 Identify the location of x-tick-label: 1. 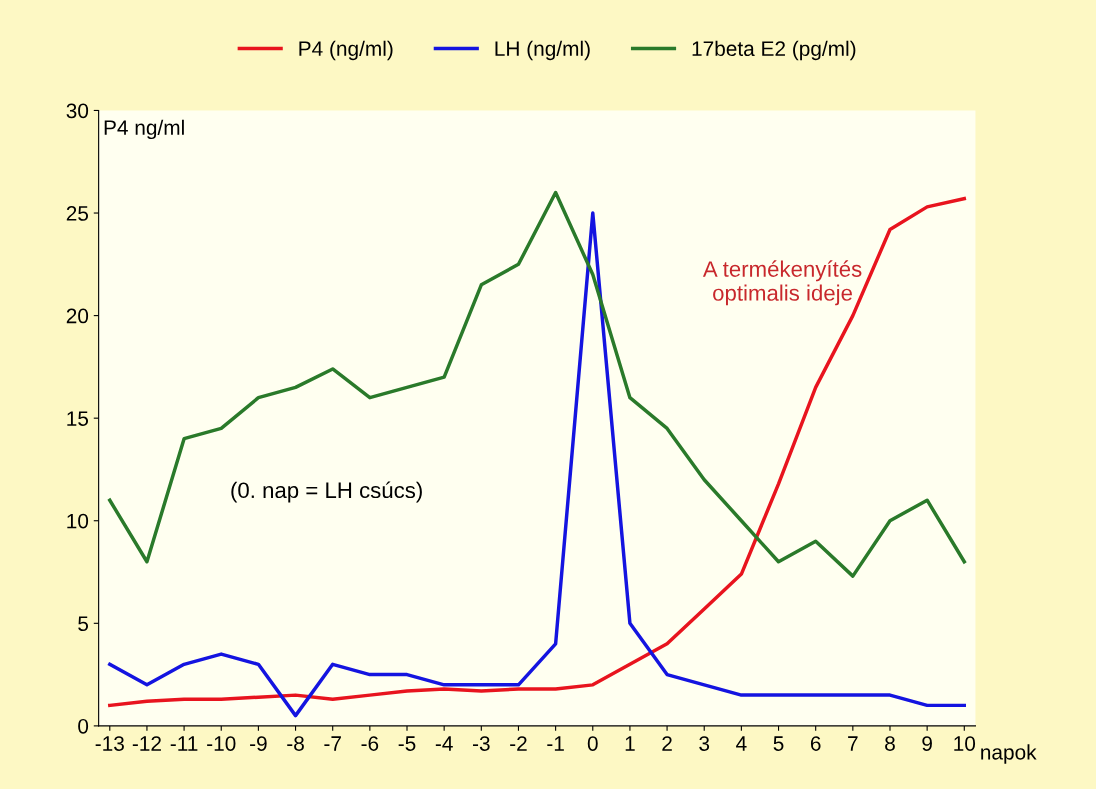
(630, 743).